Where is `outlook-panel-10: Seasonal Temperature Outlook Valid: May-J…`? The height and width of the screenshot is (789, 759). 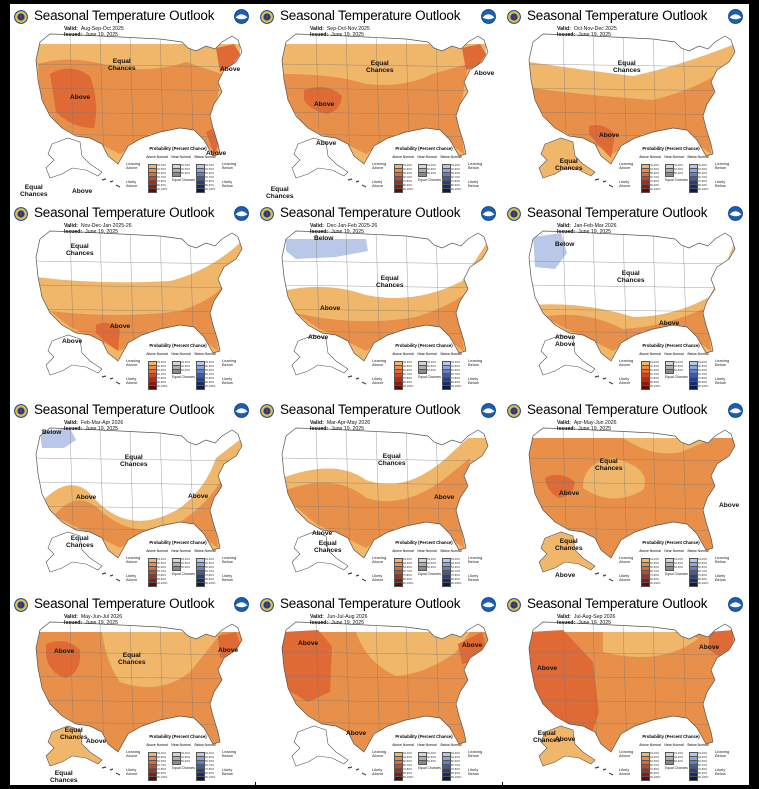
outlook-panel-10: Seasonal Temperature Outlook Valid: May-J… is located at coordinates (132, 688).